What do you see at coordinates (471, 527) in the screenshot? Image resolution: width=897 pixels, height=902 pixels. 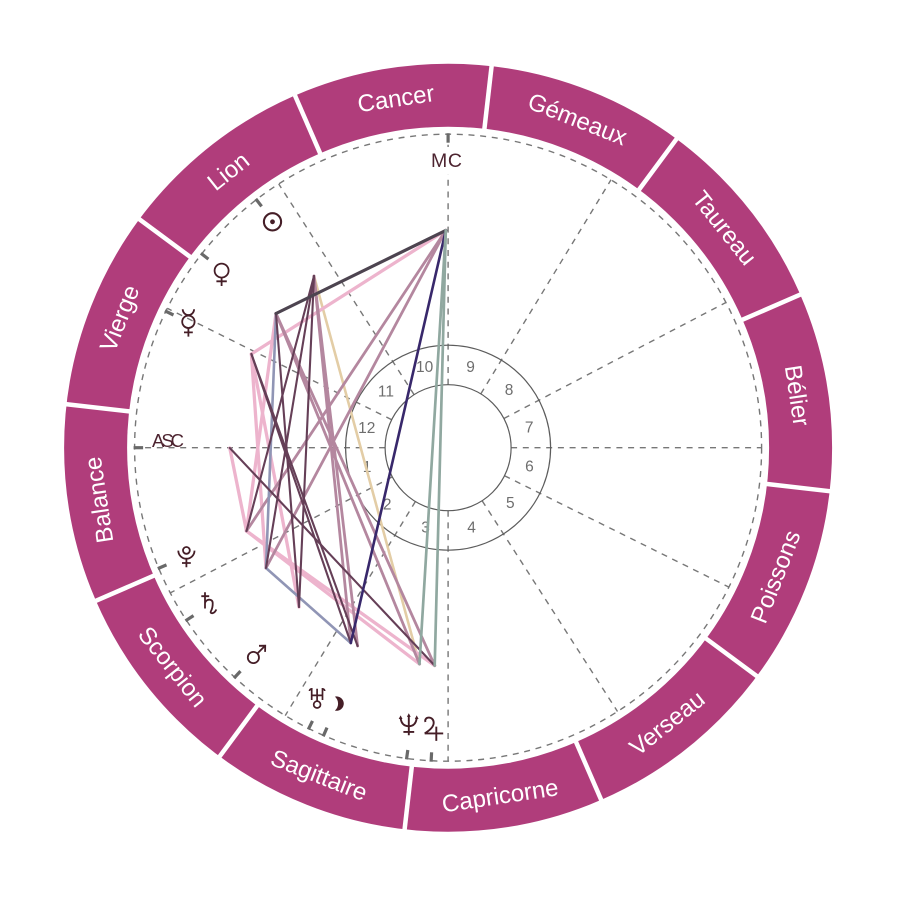 I see `svg-text: 4` at bounding box center [471, 527].